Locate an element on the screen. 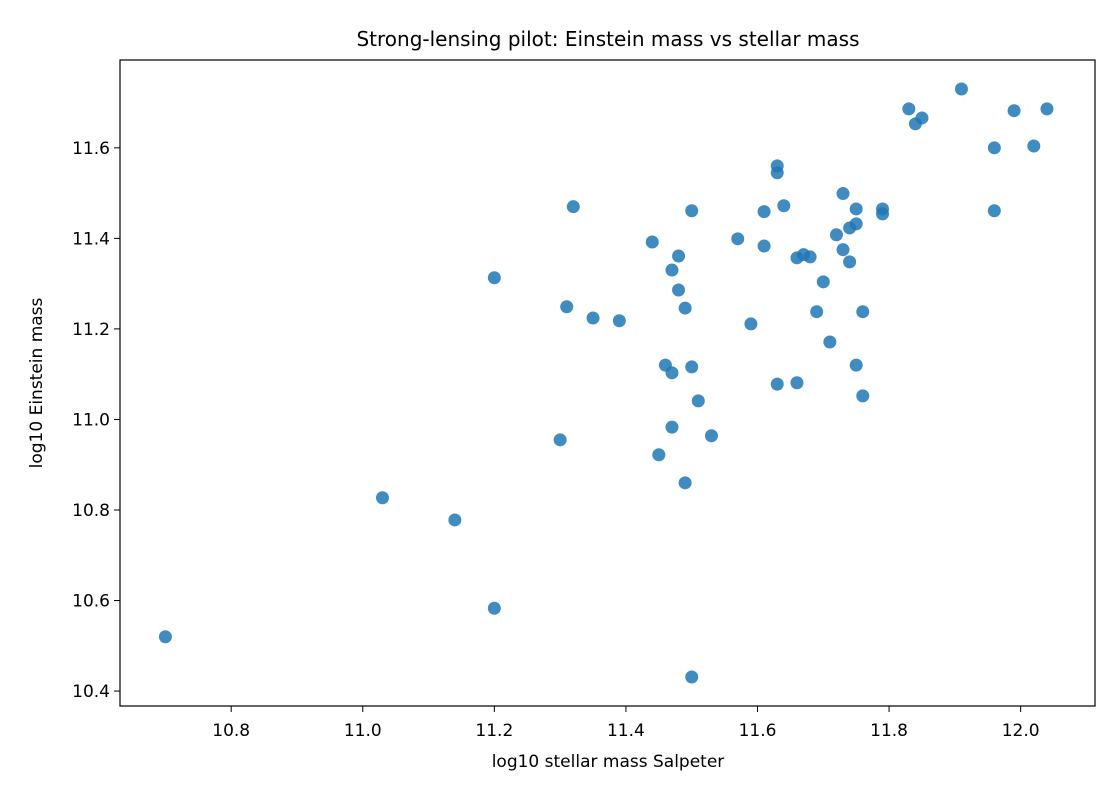 The width and height of the screenshot is (1120, 804). x-tick-label: 11.2 is located at coordinates (494, 731).